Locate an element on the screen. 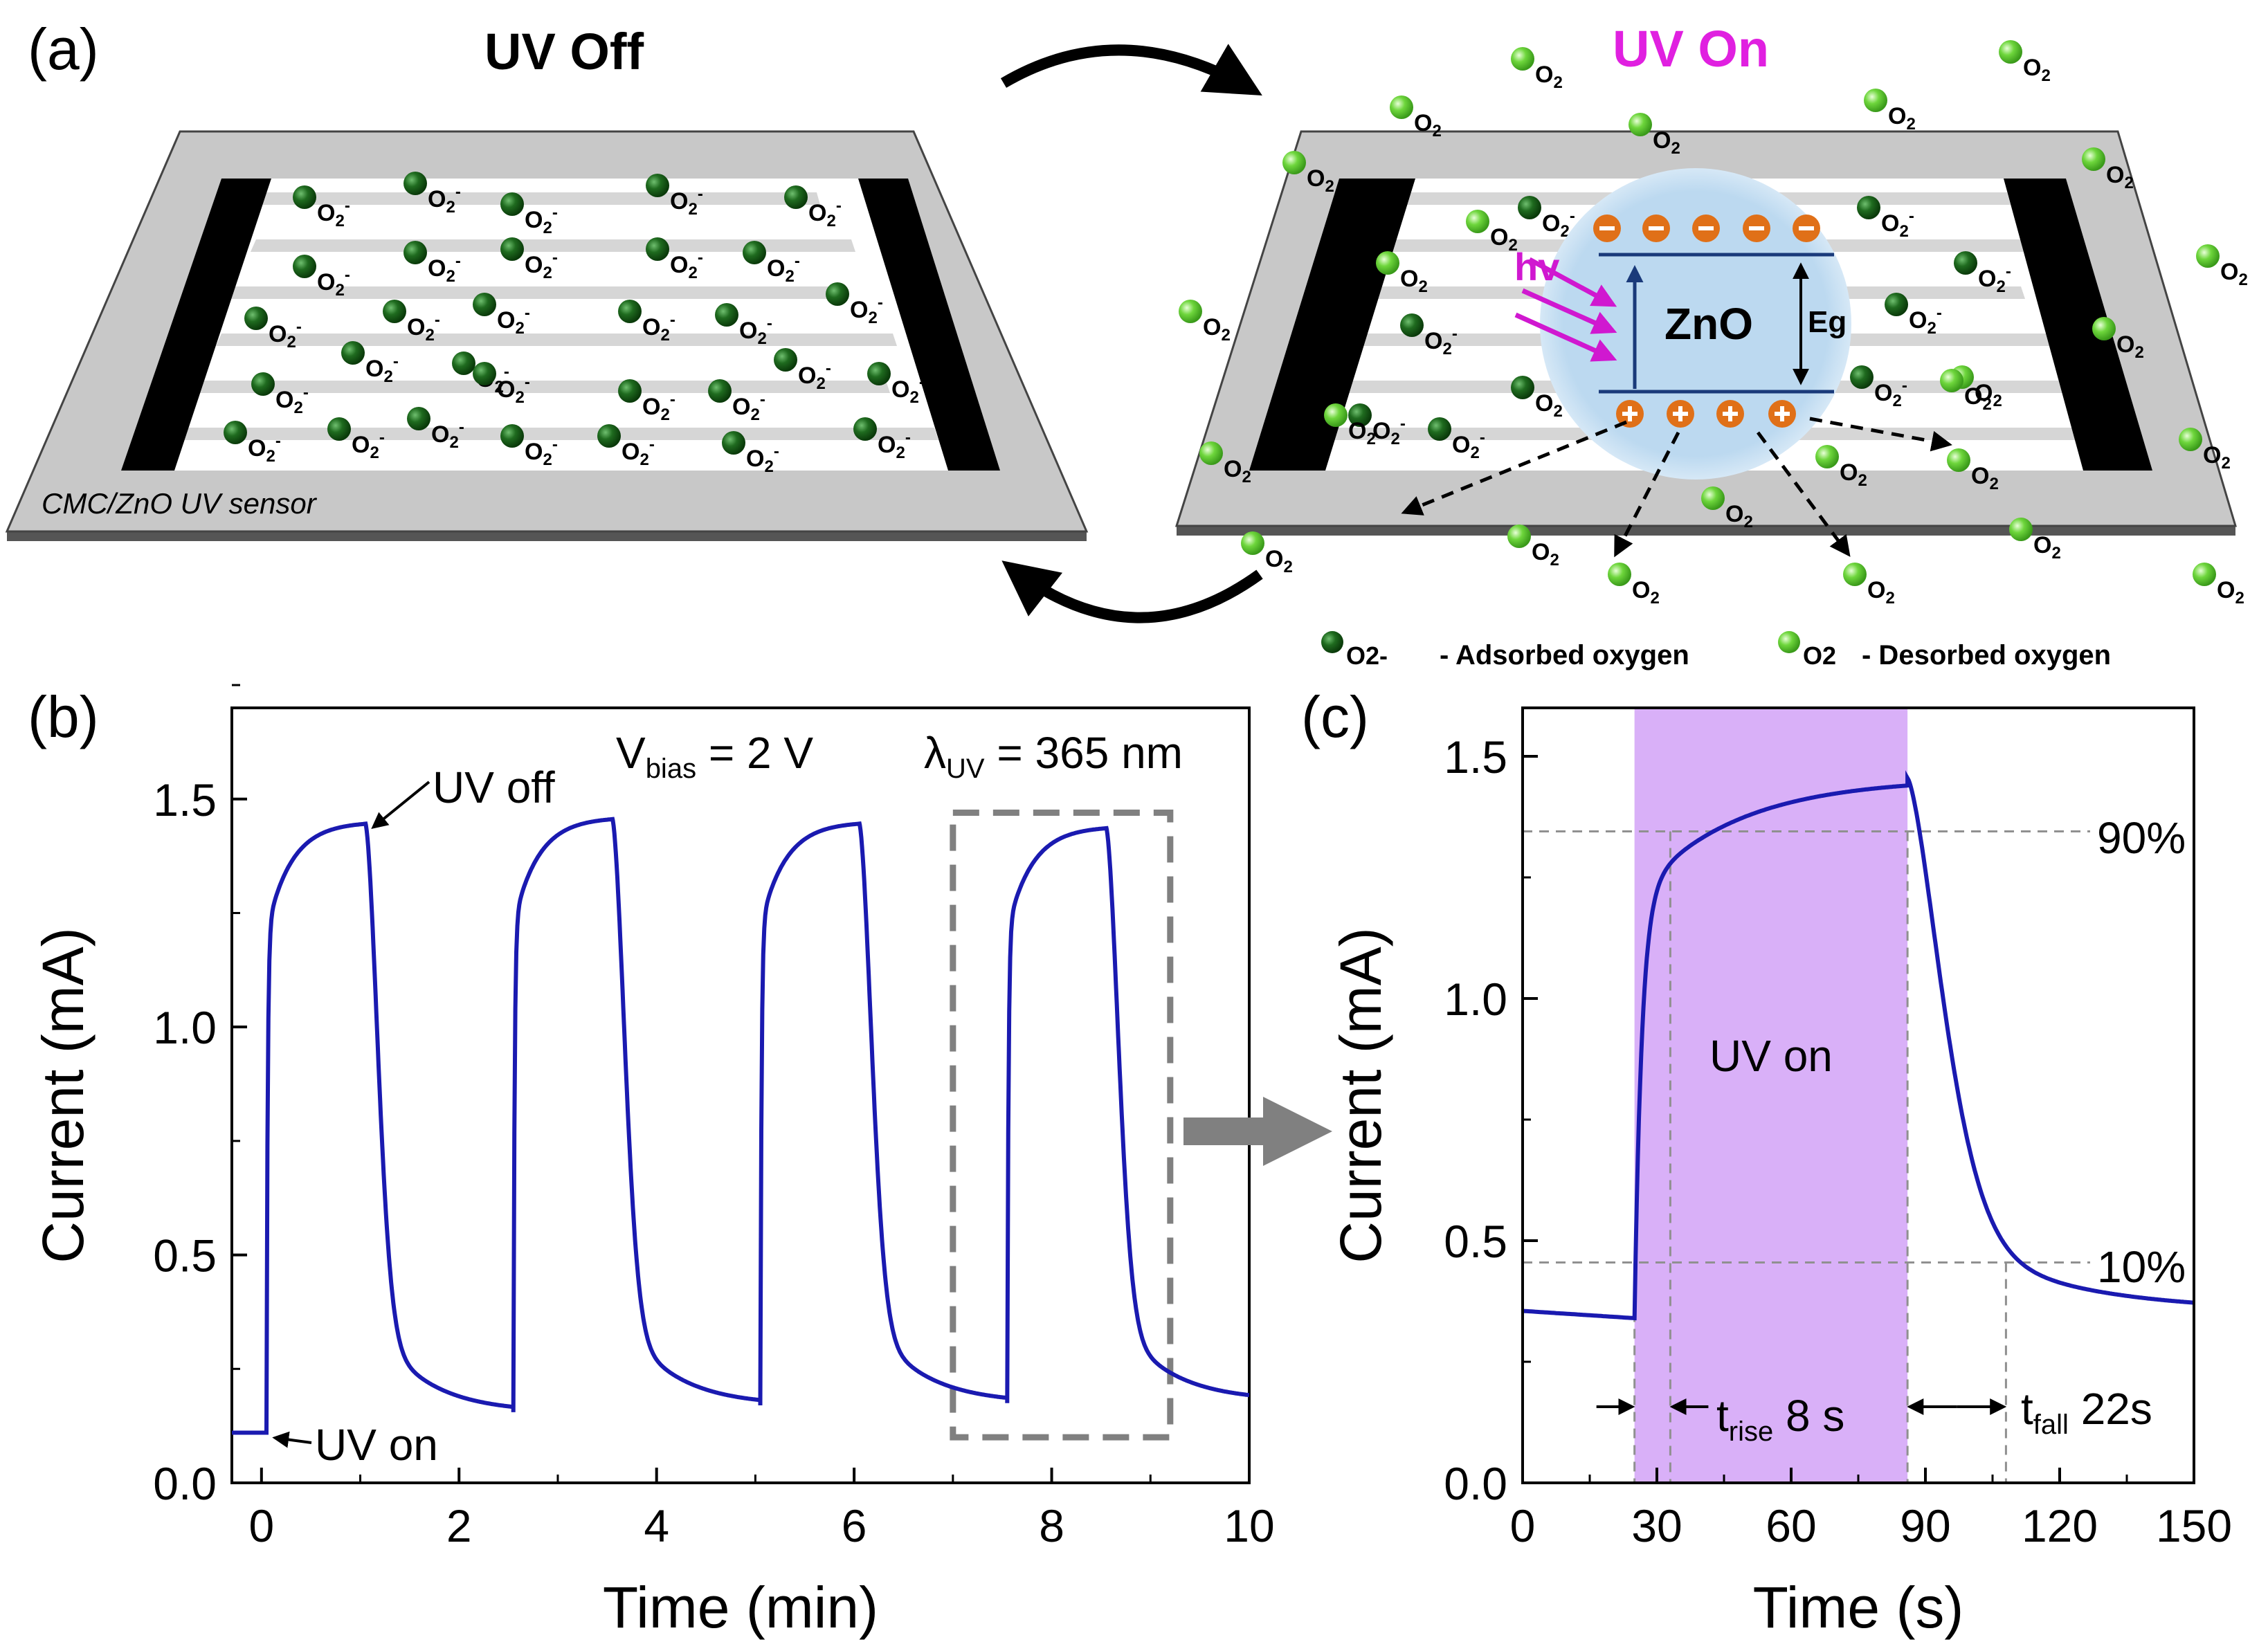 Image resolution: width=2268 pixels, height=1651 pixels. electrode-left is located at coordinates (1332, 325).